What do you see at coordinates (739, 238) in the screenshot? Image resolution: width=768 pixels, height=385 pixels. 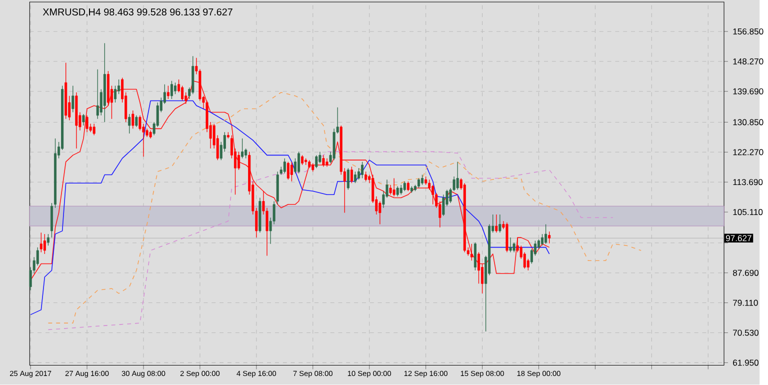 I see `ref-line-label: 97.627` at bounding box center [739, 238].